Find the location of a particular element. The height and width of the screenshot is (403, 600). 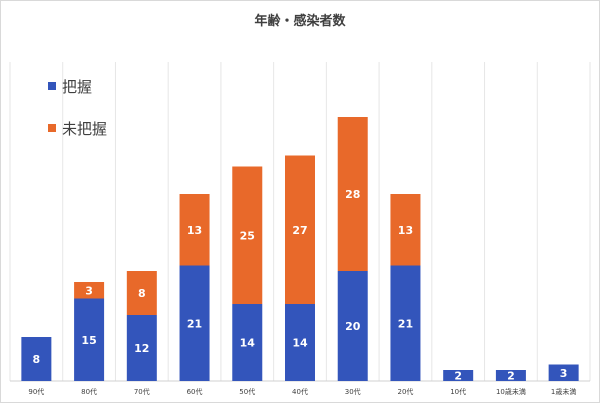

x-tick-label: 60代 is located at coordinates (195, 391).